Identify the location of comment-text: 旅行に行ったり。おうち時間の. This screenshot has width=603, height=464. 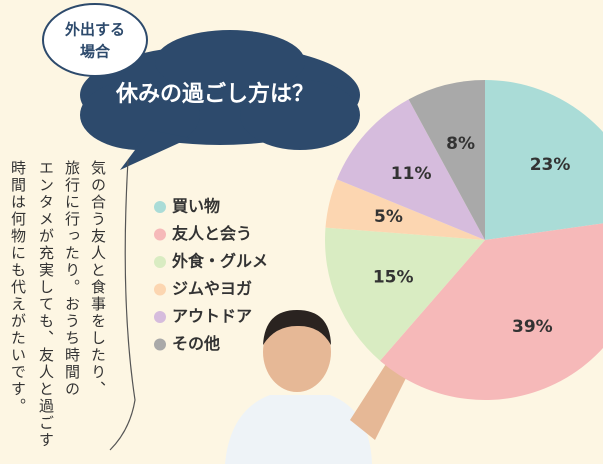
(72, 279).